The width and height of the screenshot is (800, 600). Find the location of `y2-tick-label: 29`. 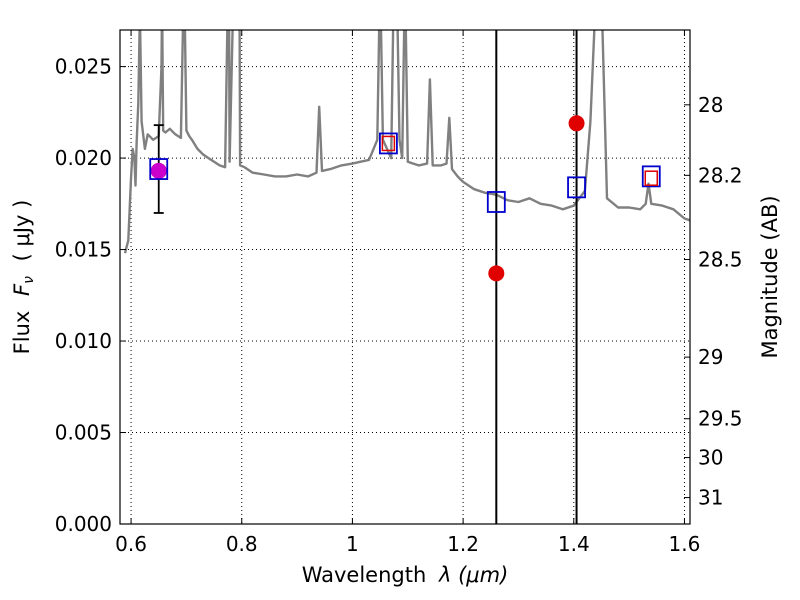

y2-tick-label: 29 is located at coordinates (710, 357).